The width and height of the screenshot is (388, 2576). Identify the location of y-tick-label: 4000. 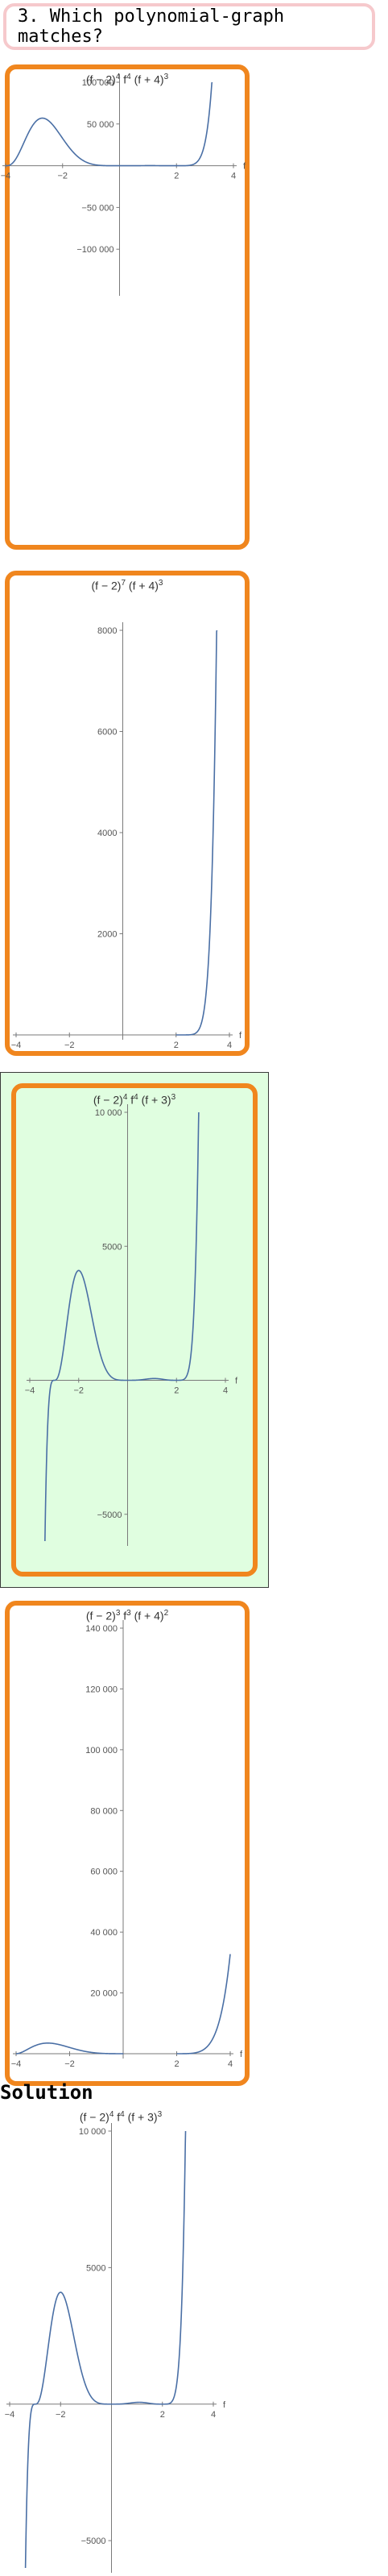
(107, 833).